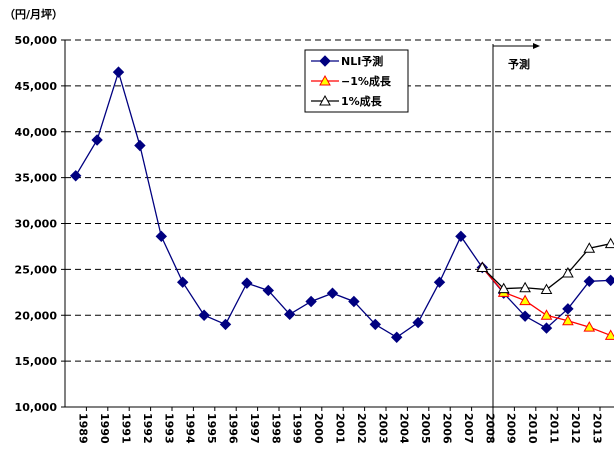  What do you see at coordinates (532, 428) in the screenshot?
I see `x-tick-label: 2010` at bounding box center [532, 428].